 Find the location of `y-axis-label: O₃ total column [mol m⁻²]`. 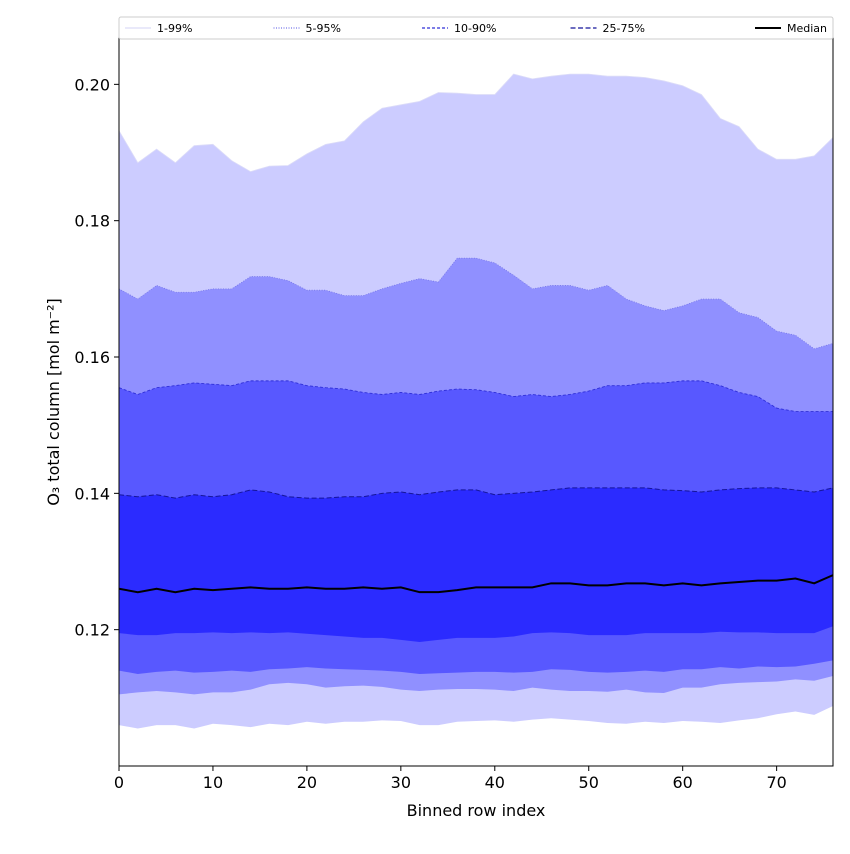

y-axis-label: O₃ total column [mol m⁻²] is located at coordinates (53, 402).